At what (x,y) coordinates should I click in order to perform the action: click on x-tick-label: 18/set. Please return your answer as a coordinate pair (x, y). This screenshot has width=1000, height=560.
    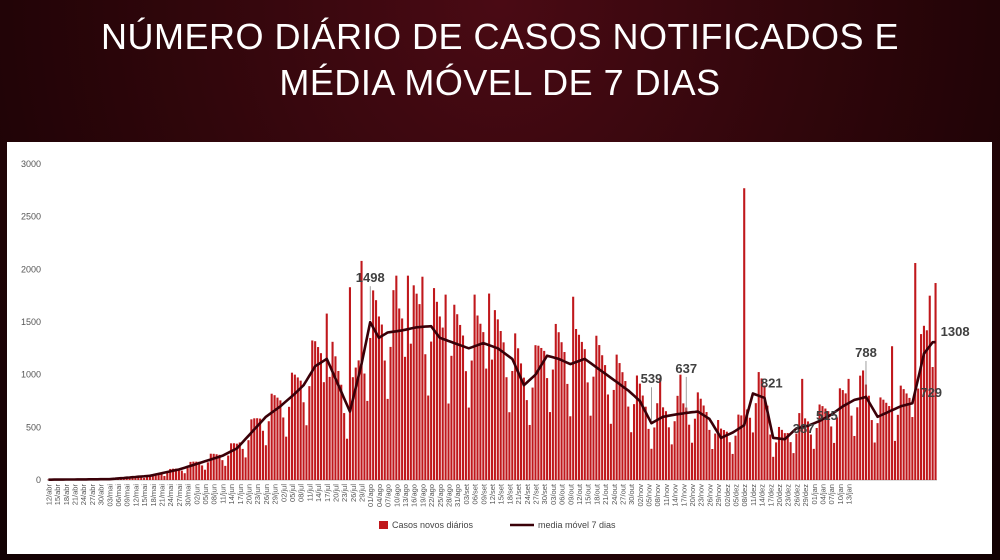
    Looking at the image, I should click on (509, 493).